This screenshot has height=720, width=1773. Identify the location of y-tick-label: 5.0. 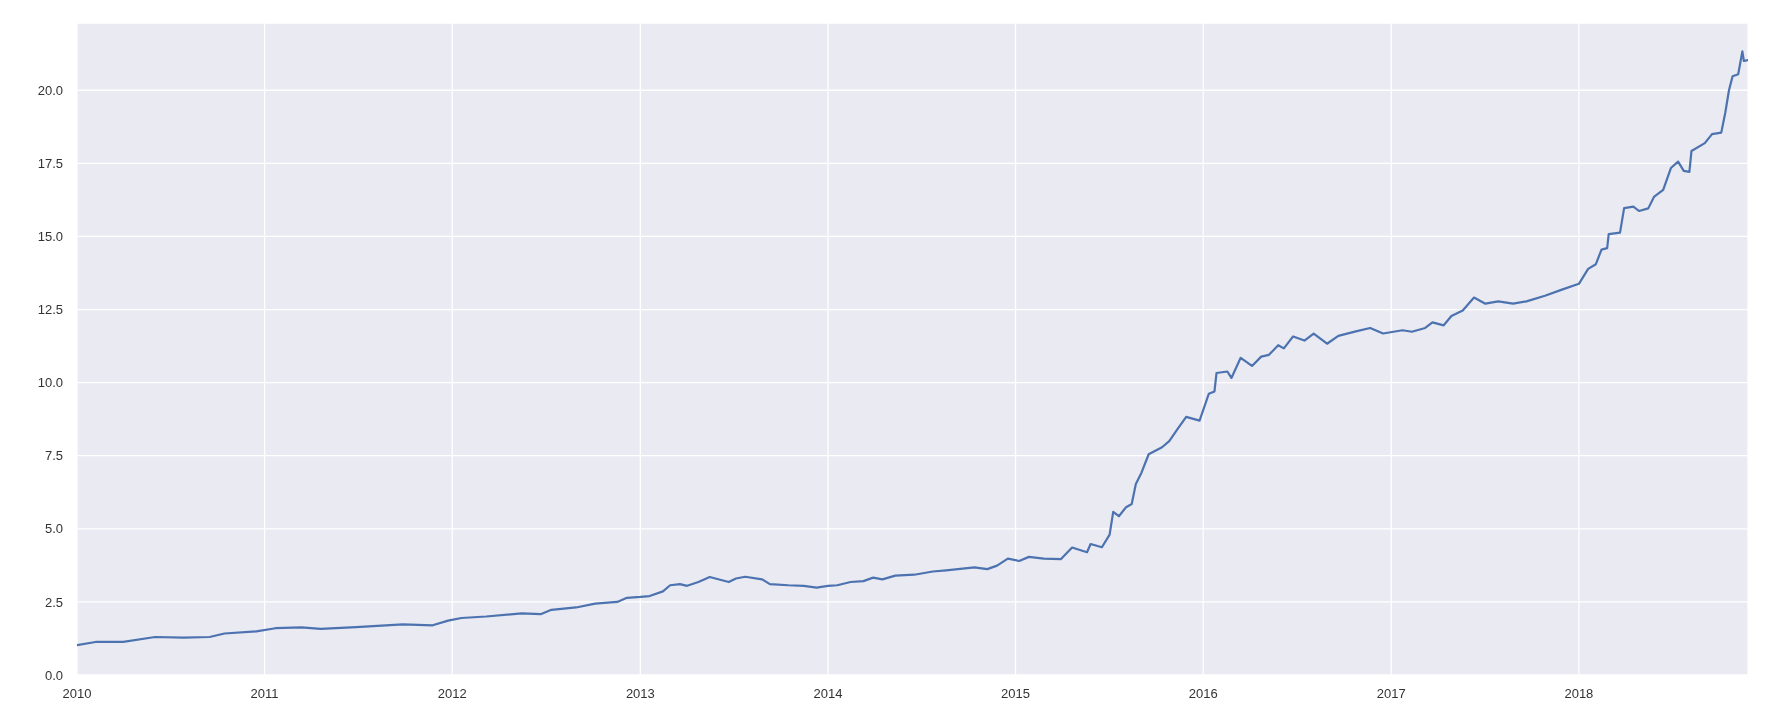
(53, 529).